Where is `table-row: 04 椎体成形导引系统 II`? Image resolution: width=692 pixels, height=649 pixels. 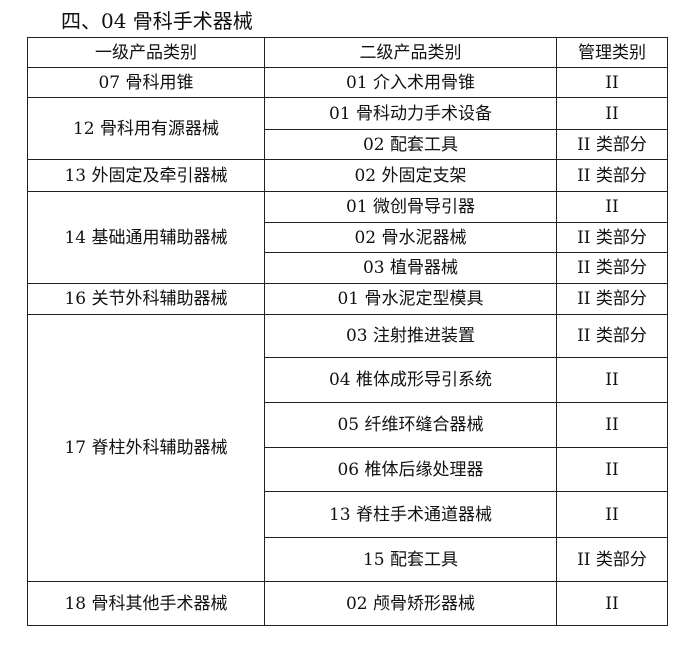 table-row: 04 椎体成形导引系统 II is located at coordinates (348, 380).